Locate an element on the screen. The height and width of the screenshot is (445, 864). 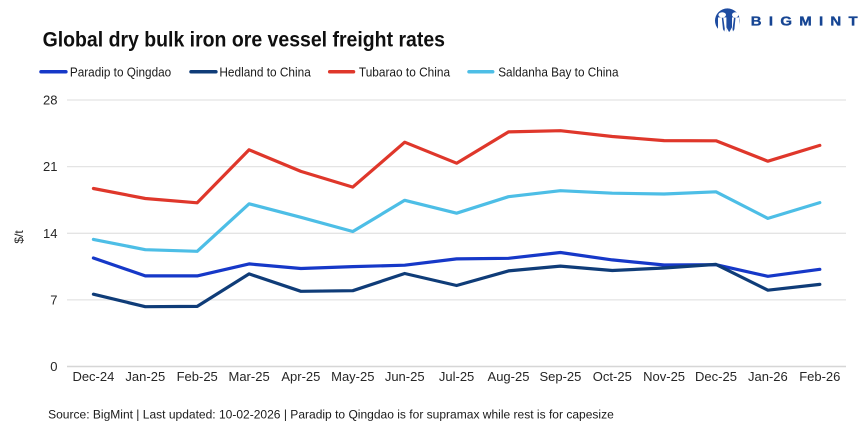
svg-text: Nov-25 is located at coordinates (664, 376).